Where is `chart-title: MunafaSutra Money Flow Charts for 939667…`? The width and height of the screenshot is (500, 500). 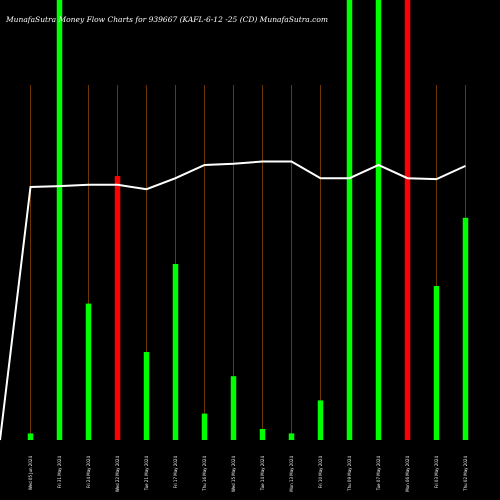
chart-title: MunafaSutra Money Flow Charts for 939667… is located at coordinates (166, 19).